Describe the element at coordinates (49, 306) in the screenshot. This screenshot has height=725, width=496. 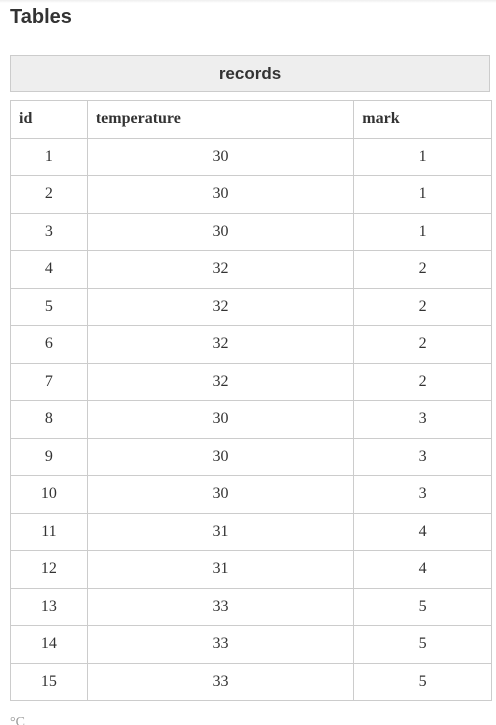
I see `cell-id: 5` at that location.